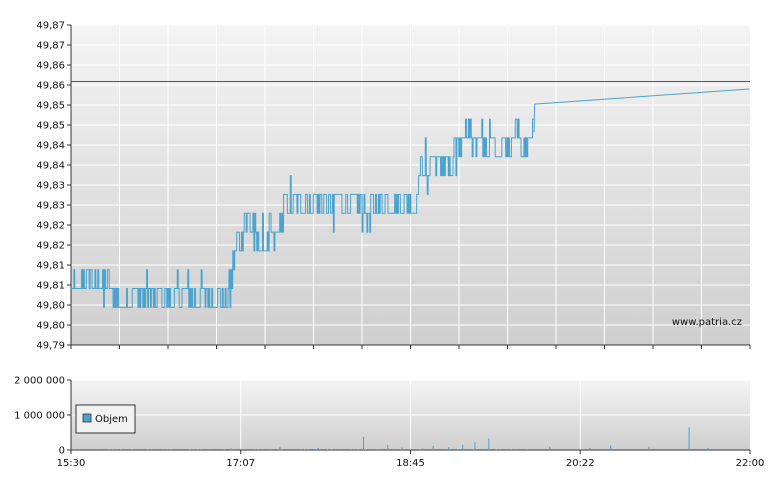 This screenshot has height=490, width=780. I want to click on volume-bars, so click(402, 438).